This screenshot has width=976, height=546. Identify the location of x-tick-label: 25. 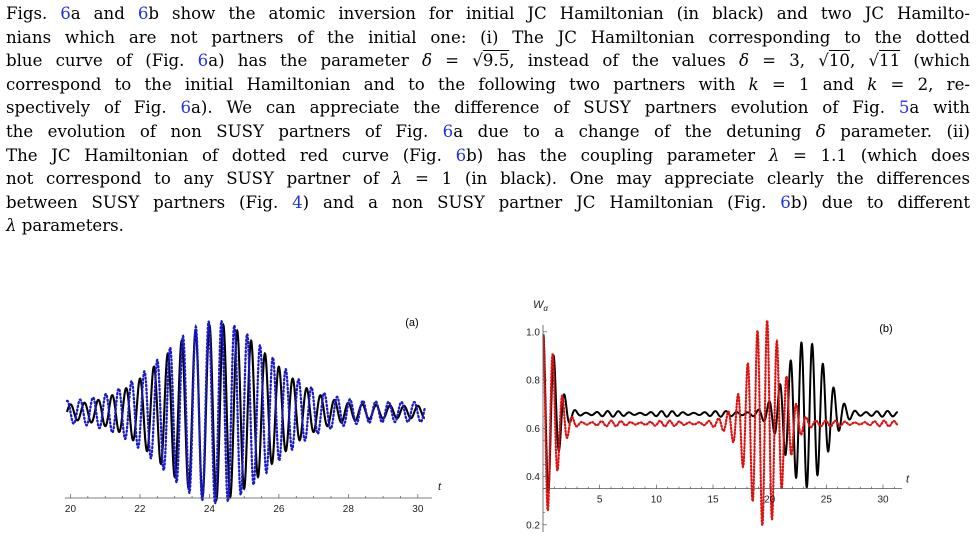
(827, 500).